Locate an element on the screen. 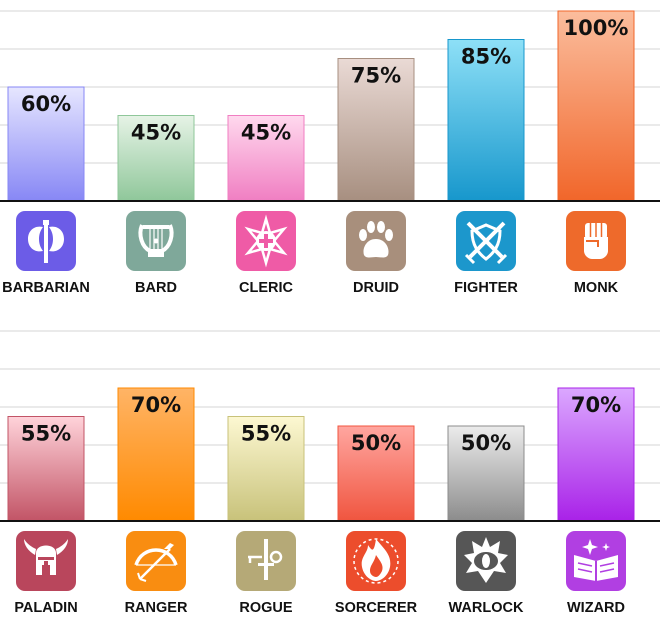  category-label-fighter: FIGHTER is located at coordinates (486, 288).